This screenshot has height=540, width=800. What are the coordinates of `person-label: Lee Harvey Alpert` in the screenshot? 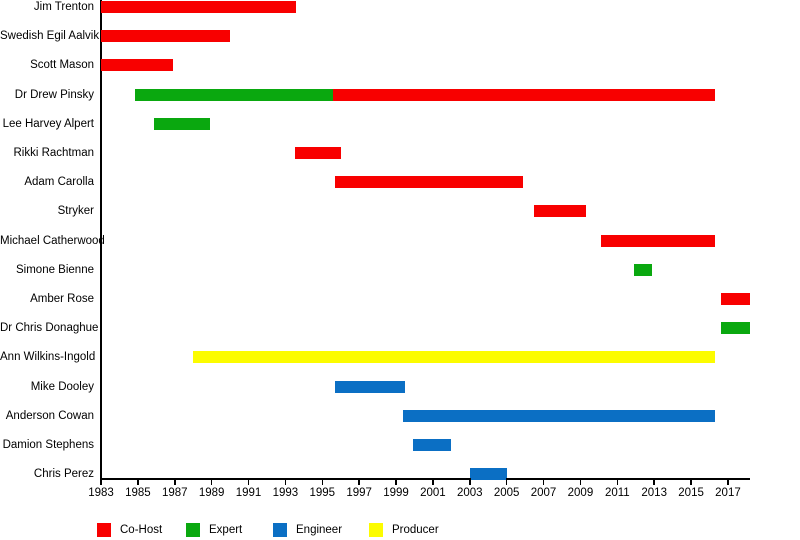 It's located at (48, 123).